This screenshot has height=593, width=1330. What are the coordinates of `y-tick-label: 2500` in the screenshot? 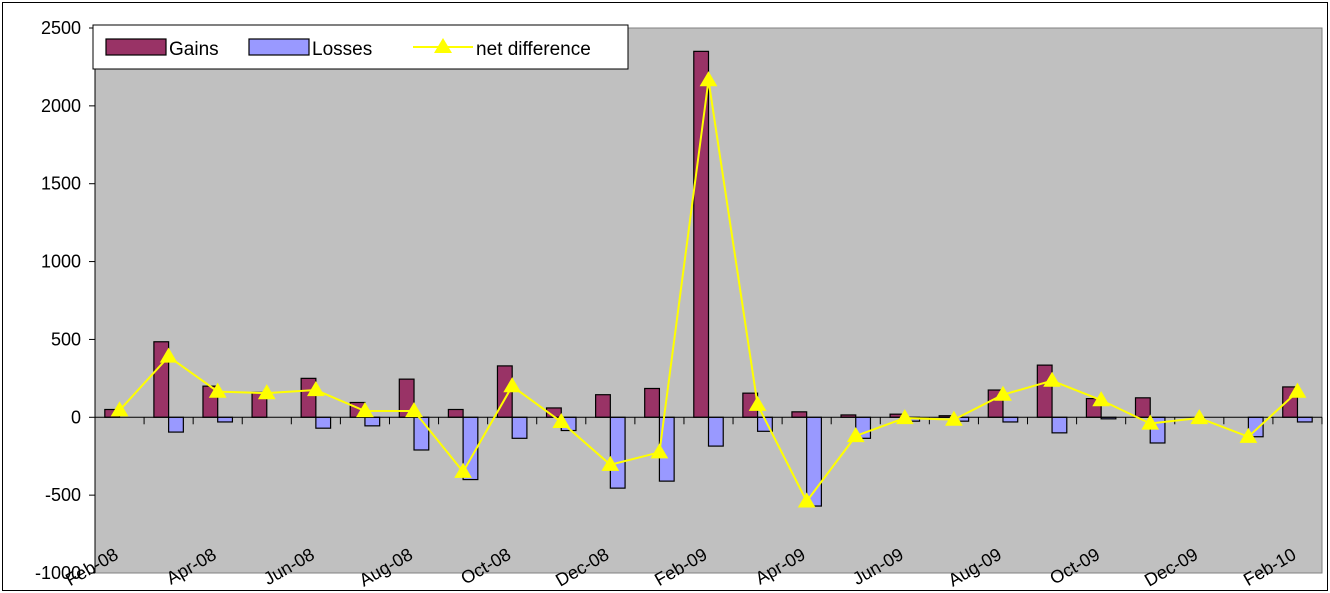 It's located at (61, 28).